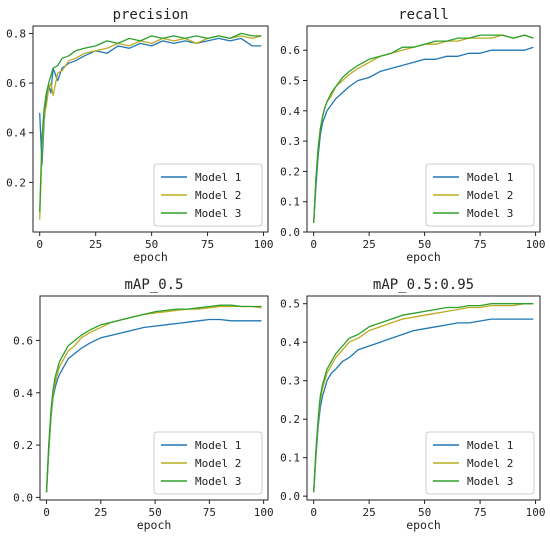  What do you see at coordinates (16, 33) in the screenshot?
I see `y-tick-label: 0.8` at bounding box center [16, 33].